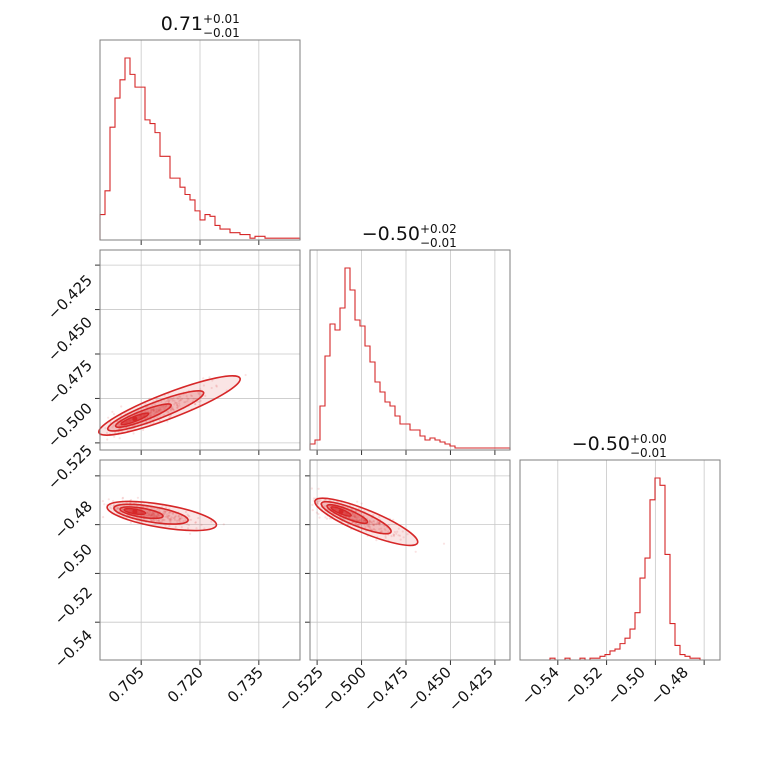 The width and height of the screenshot is (760, 760). Describe the element at coordinates (341, 511) in the screenshot. I see `density-peak` at that location.